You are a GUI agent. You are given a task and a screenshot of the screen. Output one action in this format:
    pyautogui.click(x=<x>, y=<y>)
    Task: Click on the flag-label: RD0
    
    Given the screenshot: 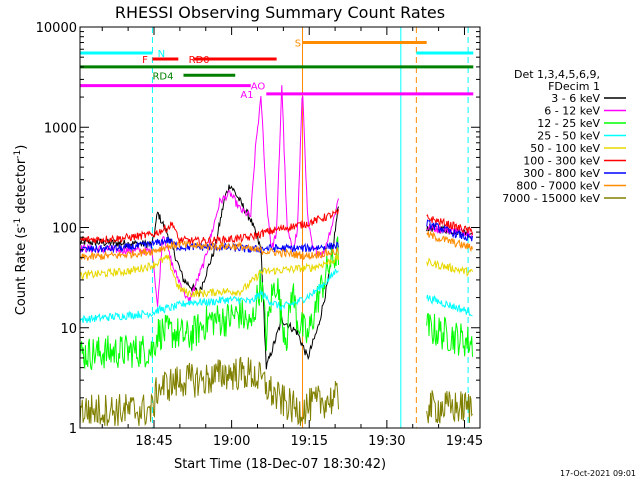 What is the action you would take?
    pyautogui.click(x=199, y=60)
    